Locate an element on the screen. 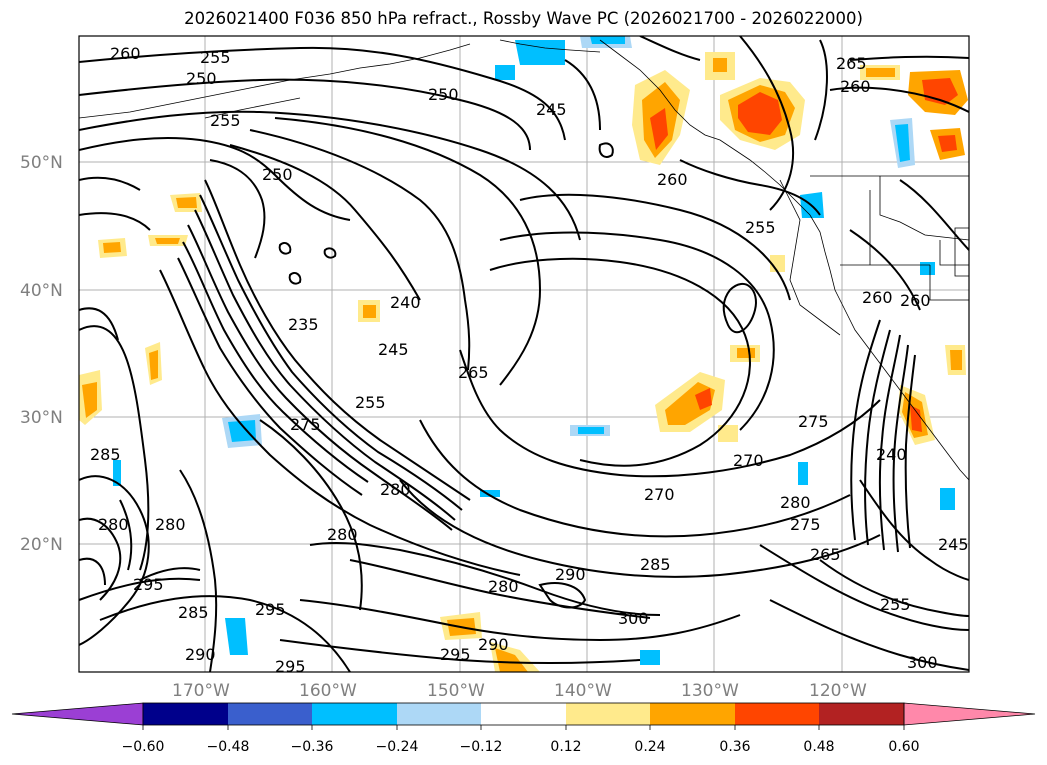 The image size is (1047, 765). lat-label-50n: 50°N is located at coordinates (41, 163).